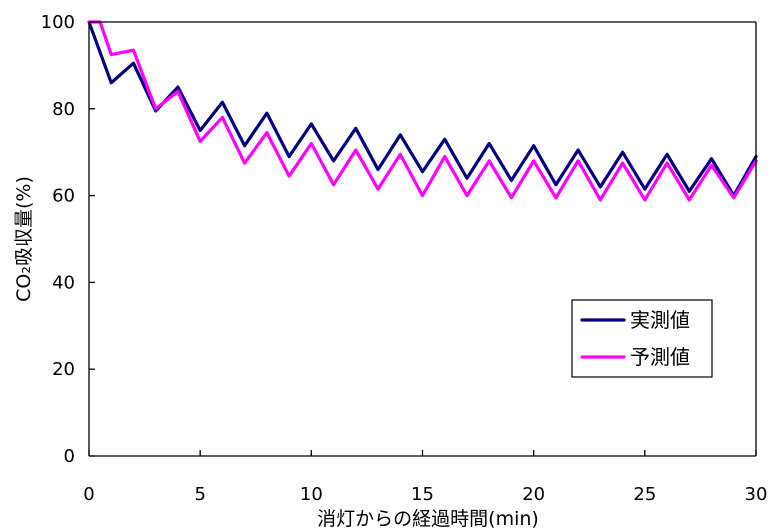 This screenshot has width=779, height=530. I want to click on legend-label-measured: 実測値, so click(660, 320).